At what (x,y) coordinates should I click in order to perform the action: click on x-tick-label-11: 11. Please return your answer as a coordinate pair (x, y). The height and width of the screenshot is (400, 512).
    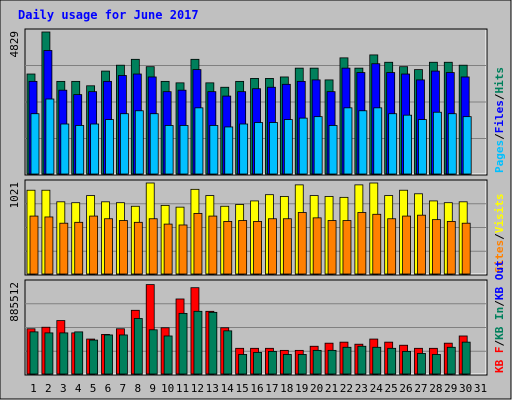
    Looking at the image, I should click on (182, 388).